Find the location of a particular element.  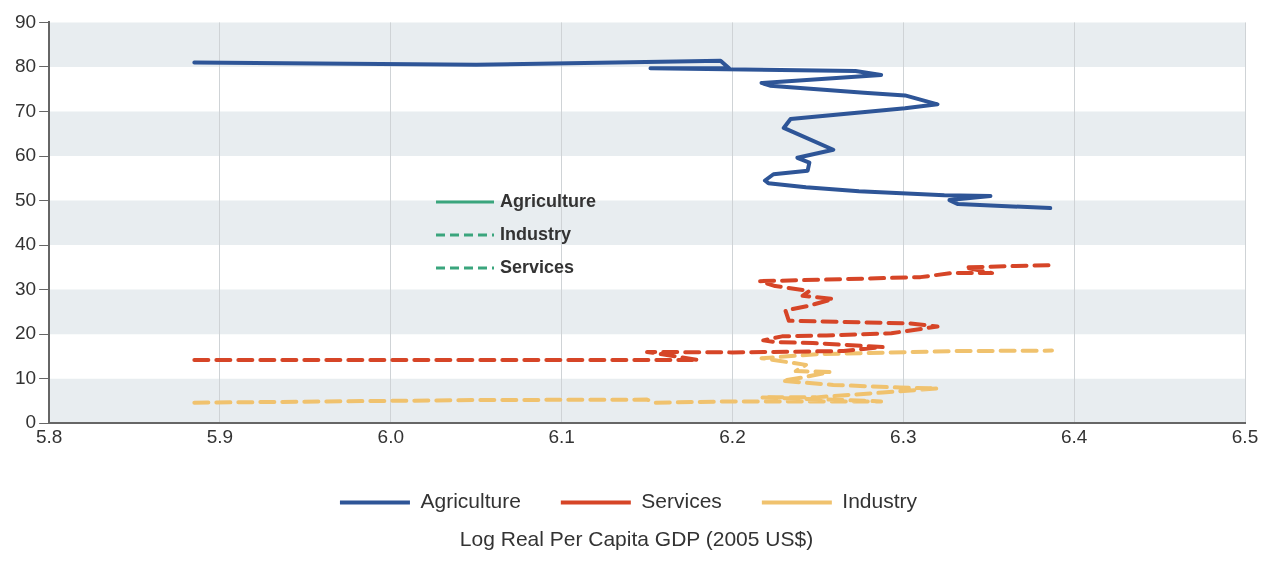

line-series is located at coordinates (623, 376).